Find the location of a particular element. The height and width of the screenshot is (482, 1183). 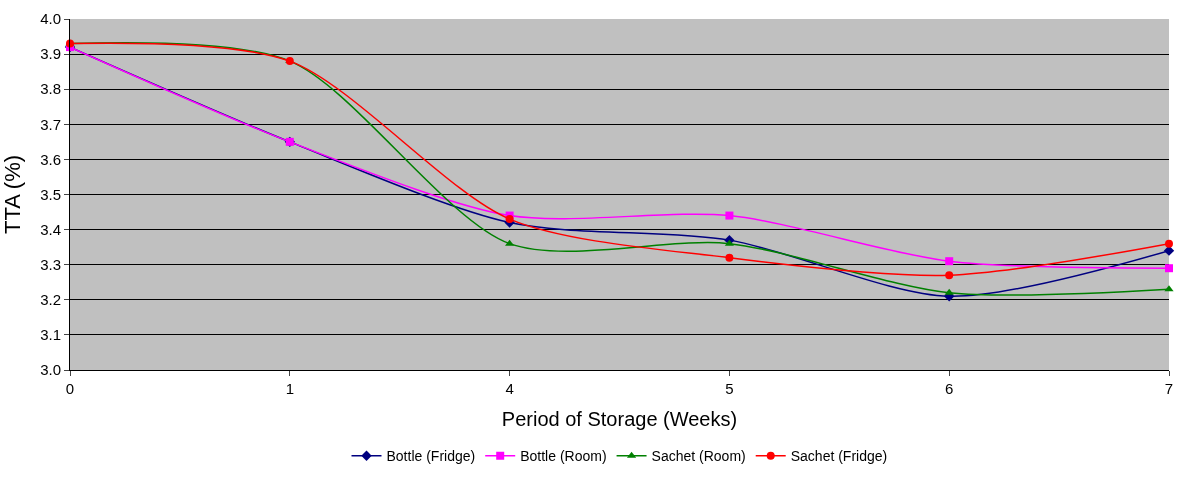

legend-label: Bottle (Fridge) is located at coordinates (431, 456).